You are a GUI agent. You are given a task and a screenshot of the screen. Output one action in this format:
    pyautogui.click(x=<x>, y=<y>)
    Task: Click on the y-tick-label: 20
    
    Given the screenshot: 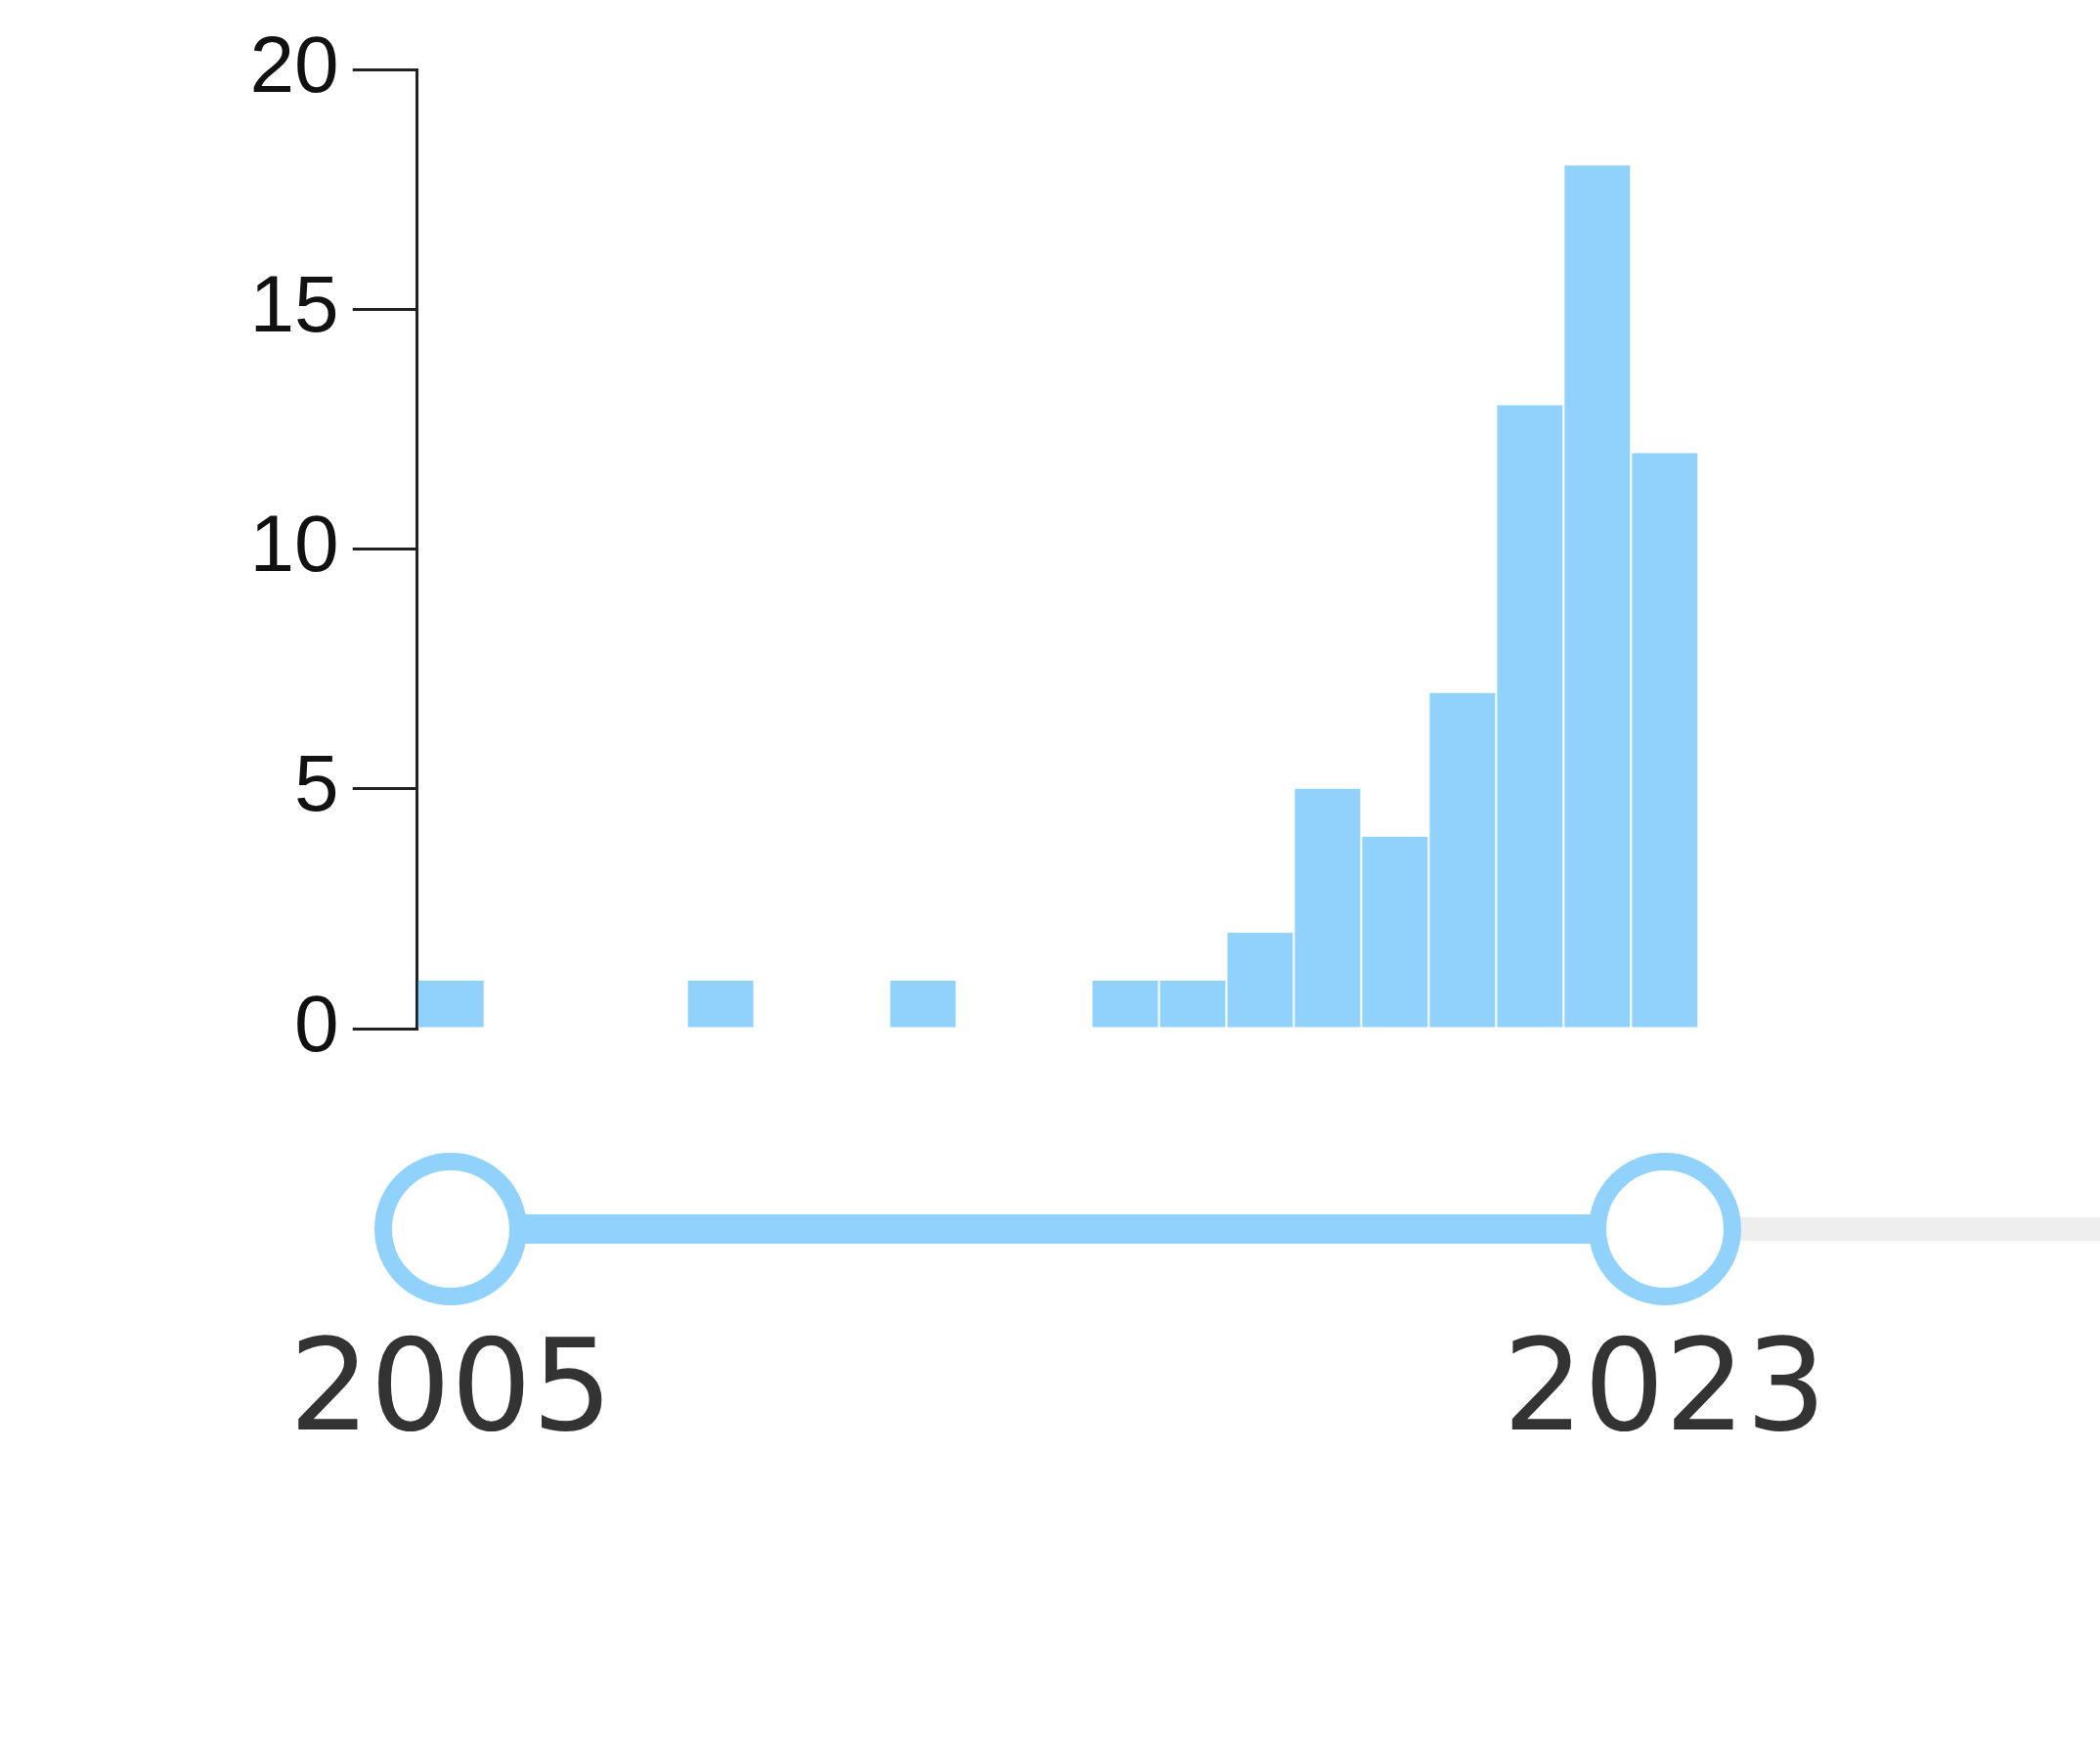 What is the action you would take?
    pyautogui.click(x=294, y=64)
    